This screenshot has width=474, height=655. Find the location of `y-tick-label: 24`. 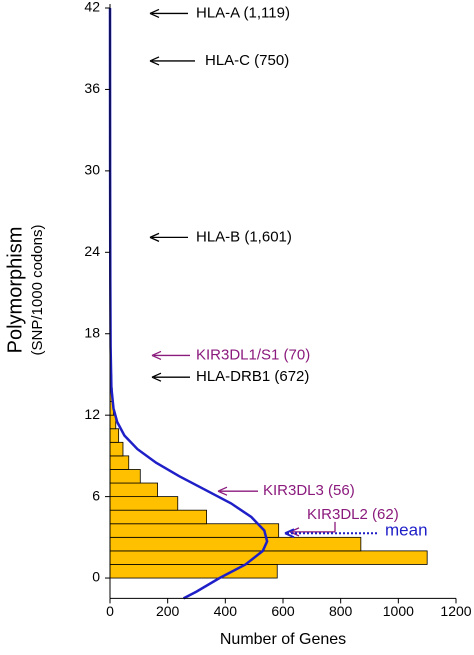

y-tick-label: 24 is located at coordinates (92, 251).